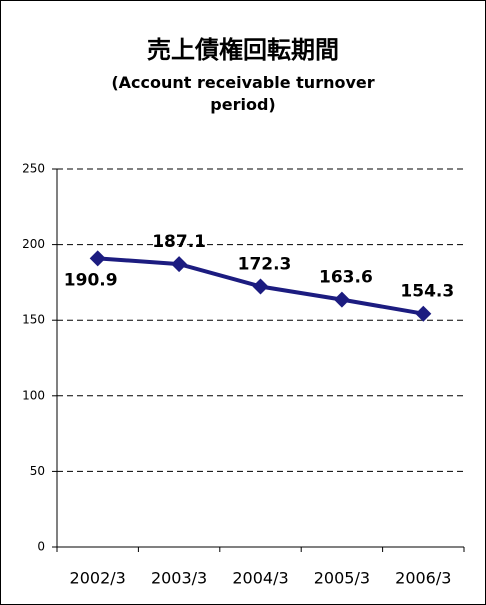 This screenshot has width=486, height=605. What do you see at coordinates (33, 169) in the screenshot?
I see `y-tick-label: 250` at bounding box center [33, 169].